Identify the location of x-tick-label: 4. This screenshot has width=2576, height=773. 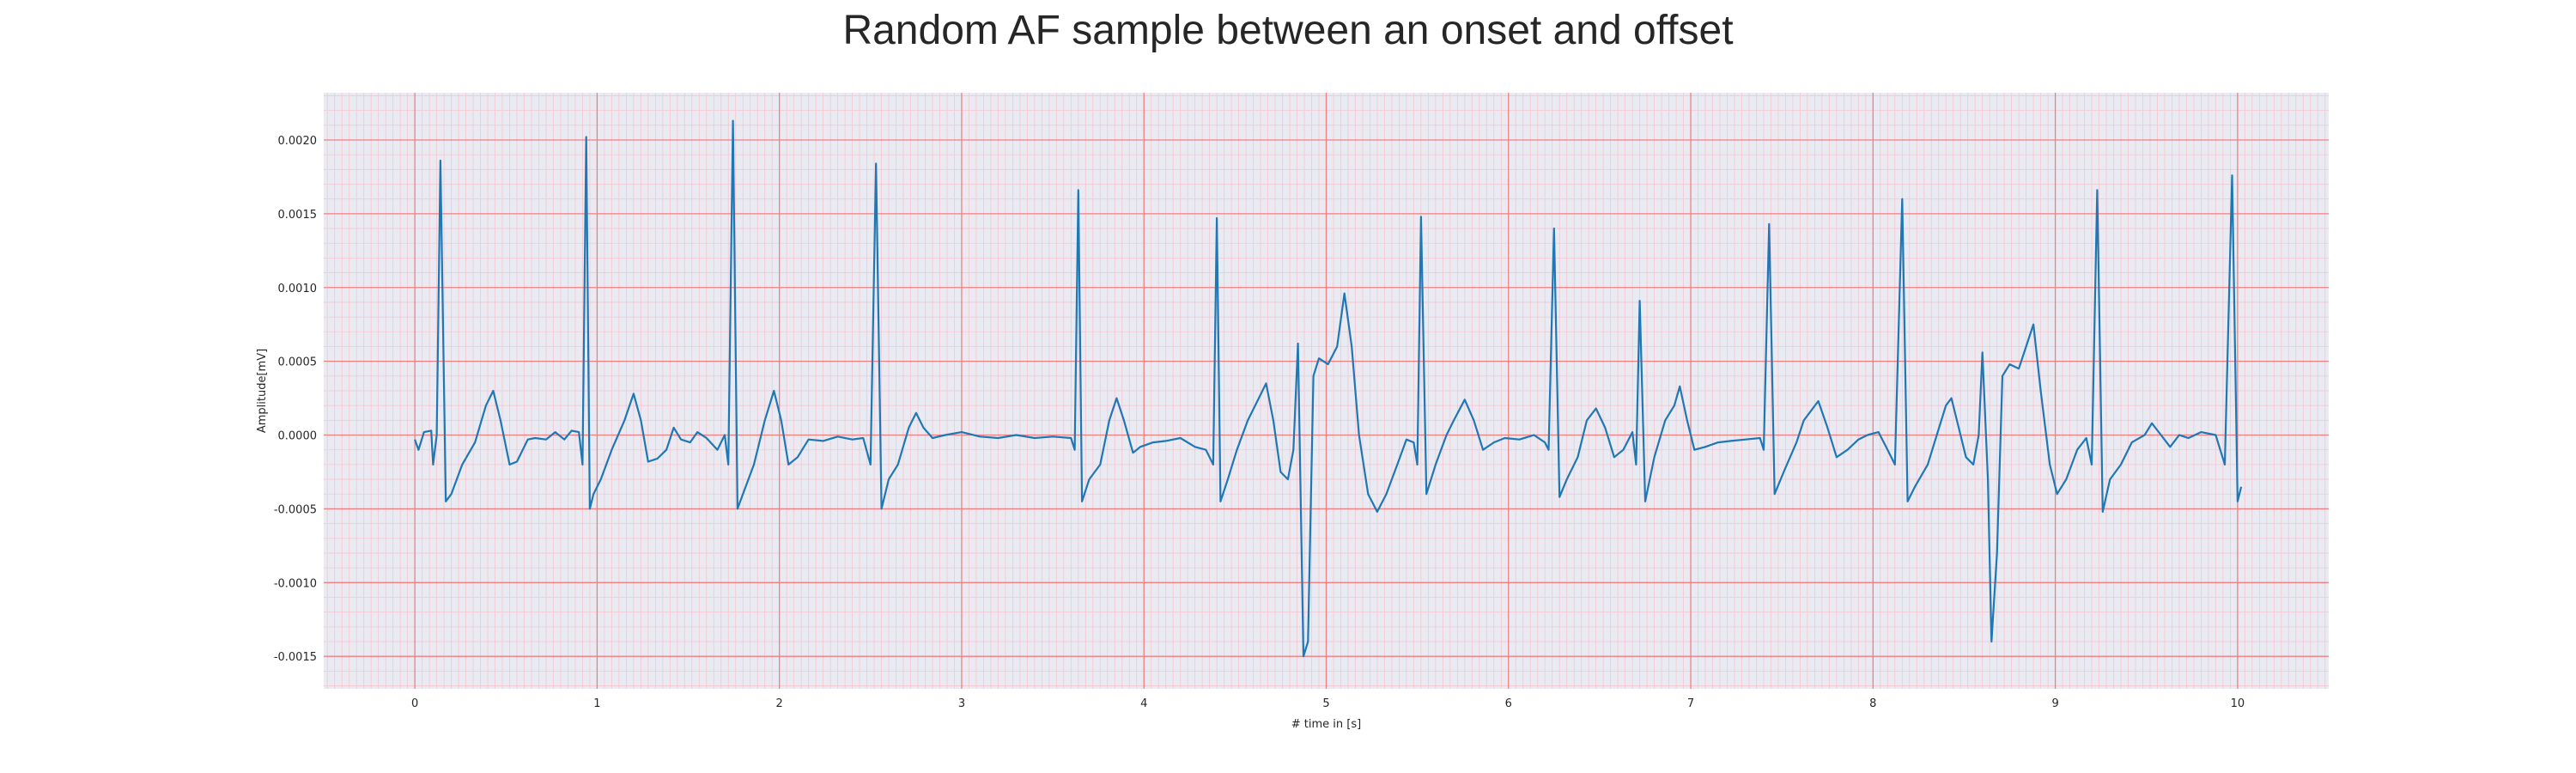
(1144, 703).